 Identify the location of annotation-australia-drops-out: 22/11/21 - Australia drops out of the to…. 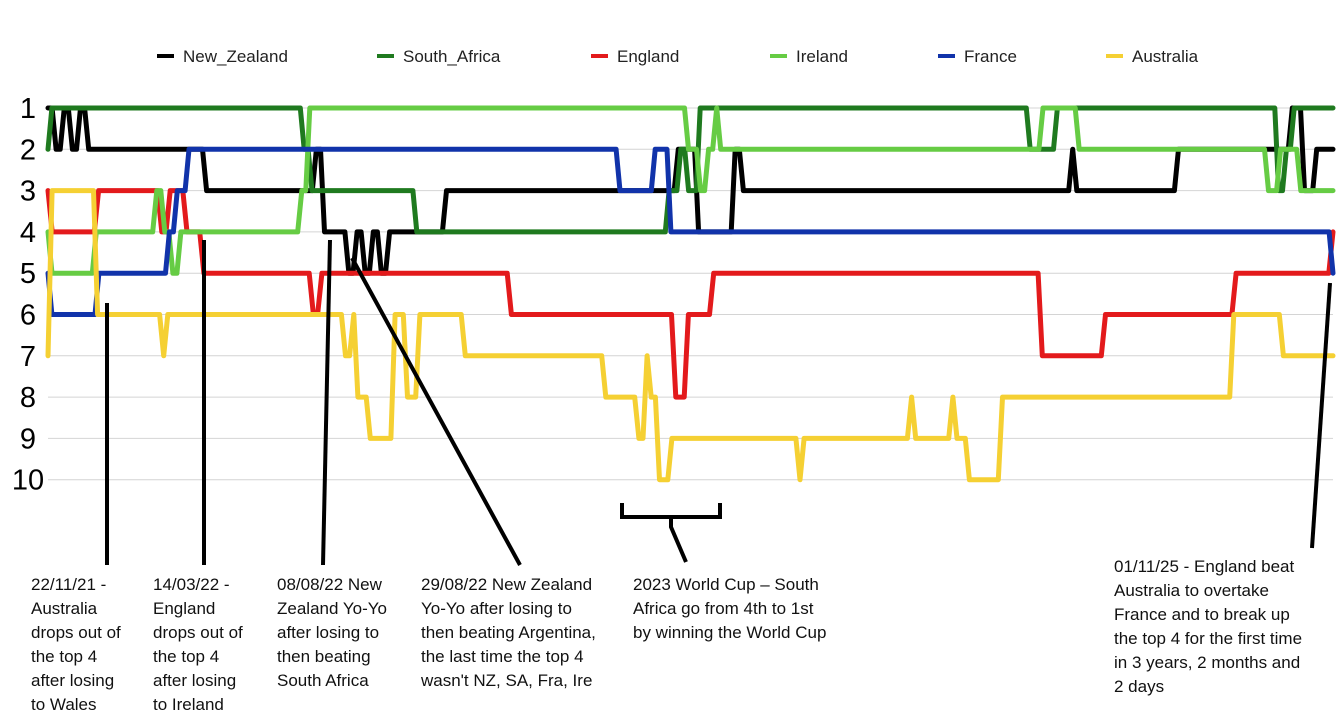
(76, 644).